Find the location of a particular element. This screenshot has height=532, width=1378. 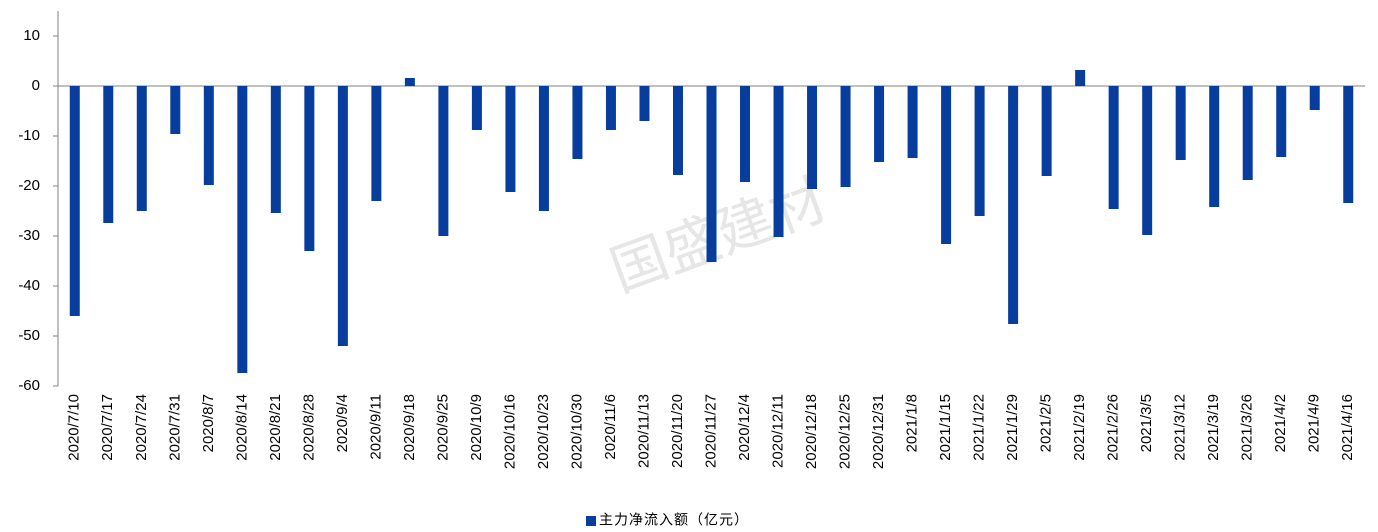

x-tick-label: 2020/11/27 is located at coordinates (710, 431).